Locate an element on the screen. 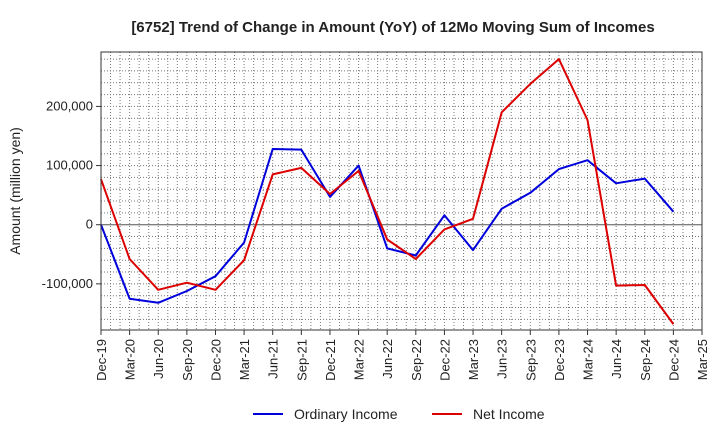 The image size is (720, 440). y-axis-label: Amount (million yen) is located at coordinates (15, 191).